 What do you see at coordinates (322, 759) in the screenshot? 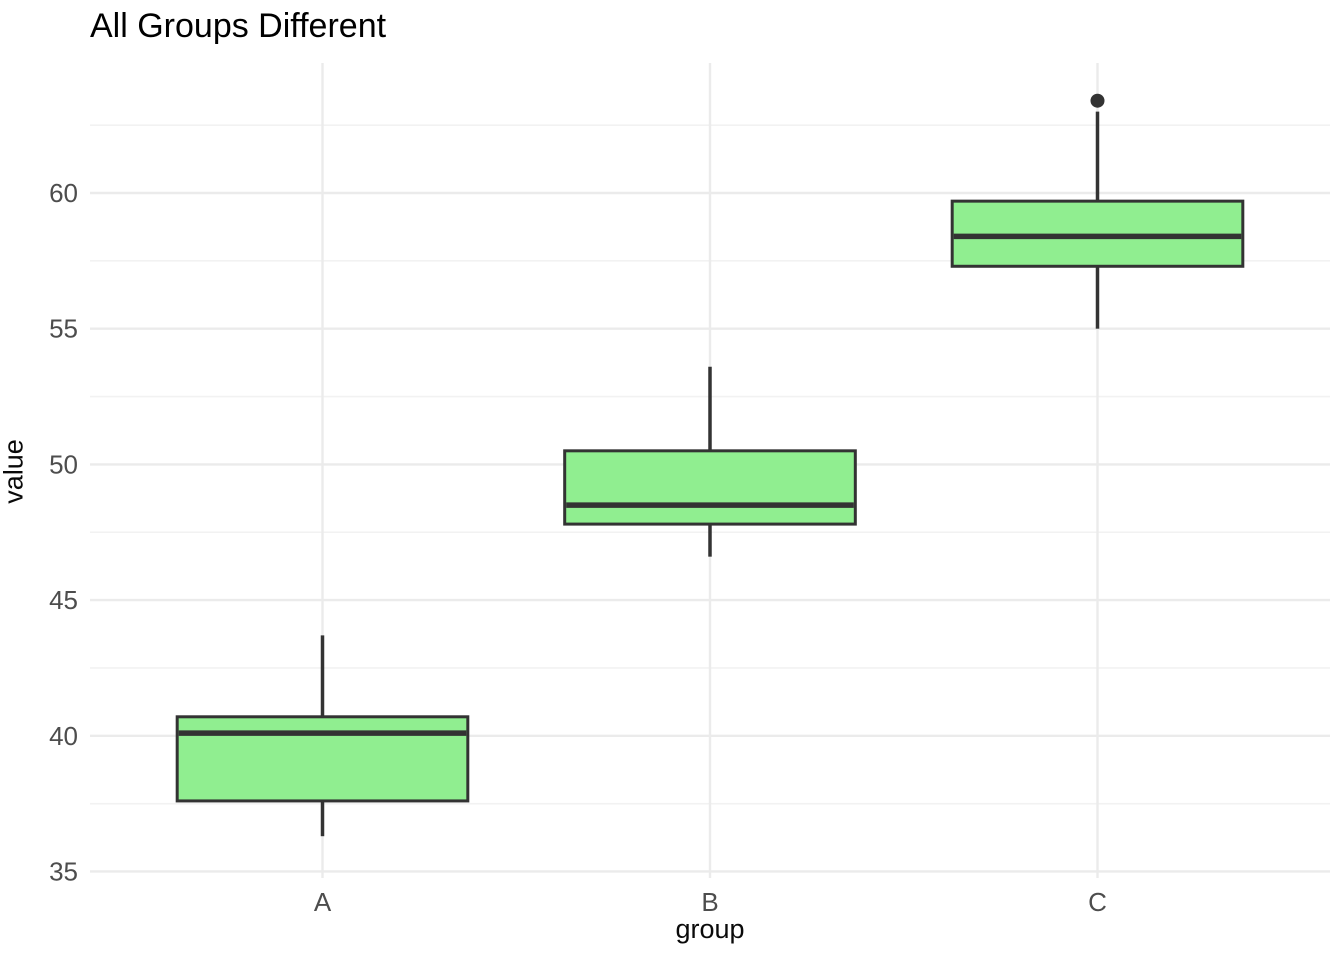
I see `box-A` at bounding box center [322, 759].